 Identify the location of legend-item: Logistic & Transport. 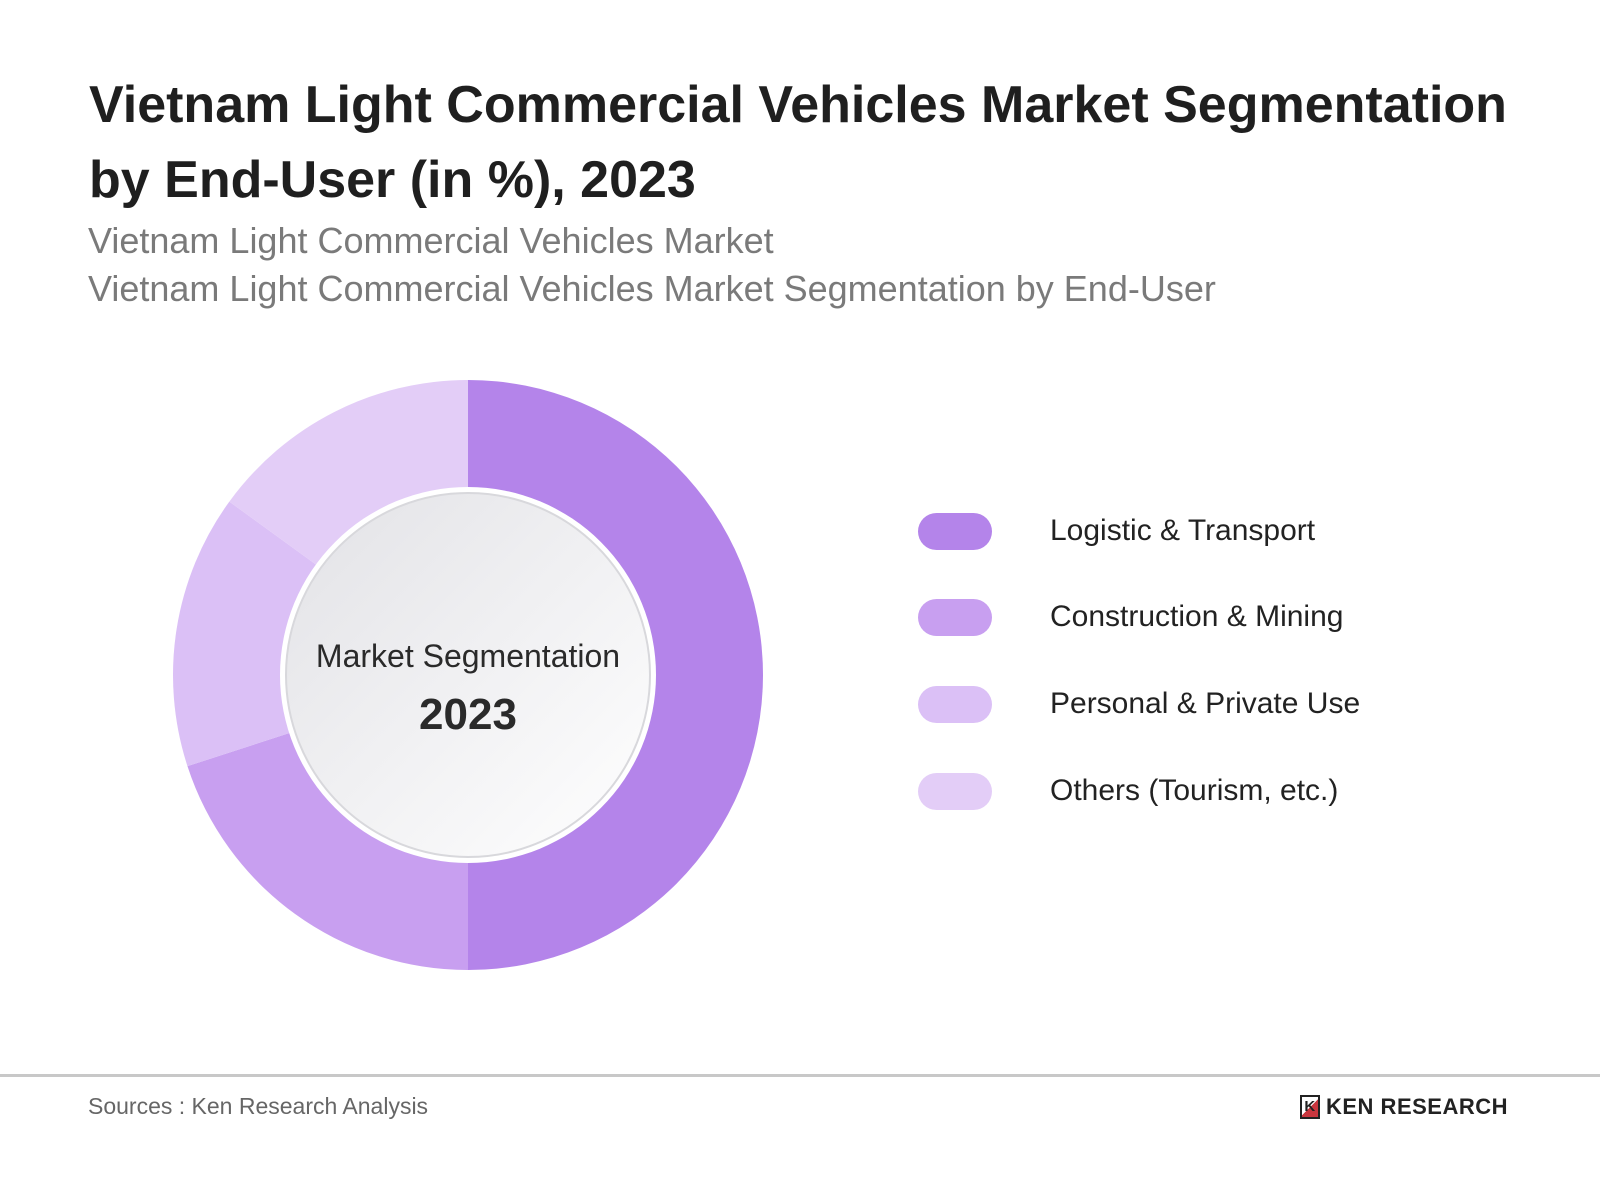
(1116, 531).